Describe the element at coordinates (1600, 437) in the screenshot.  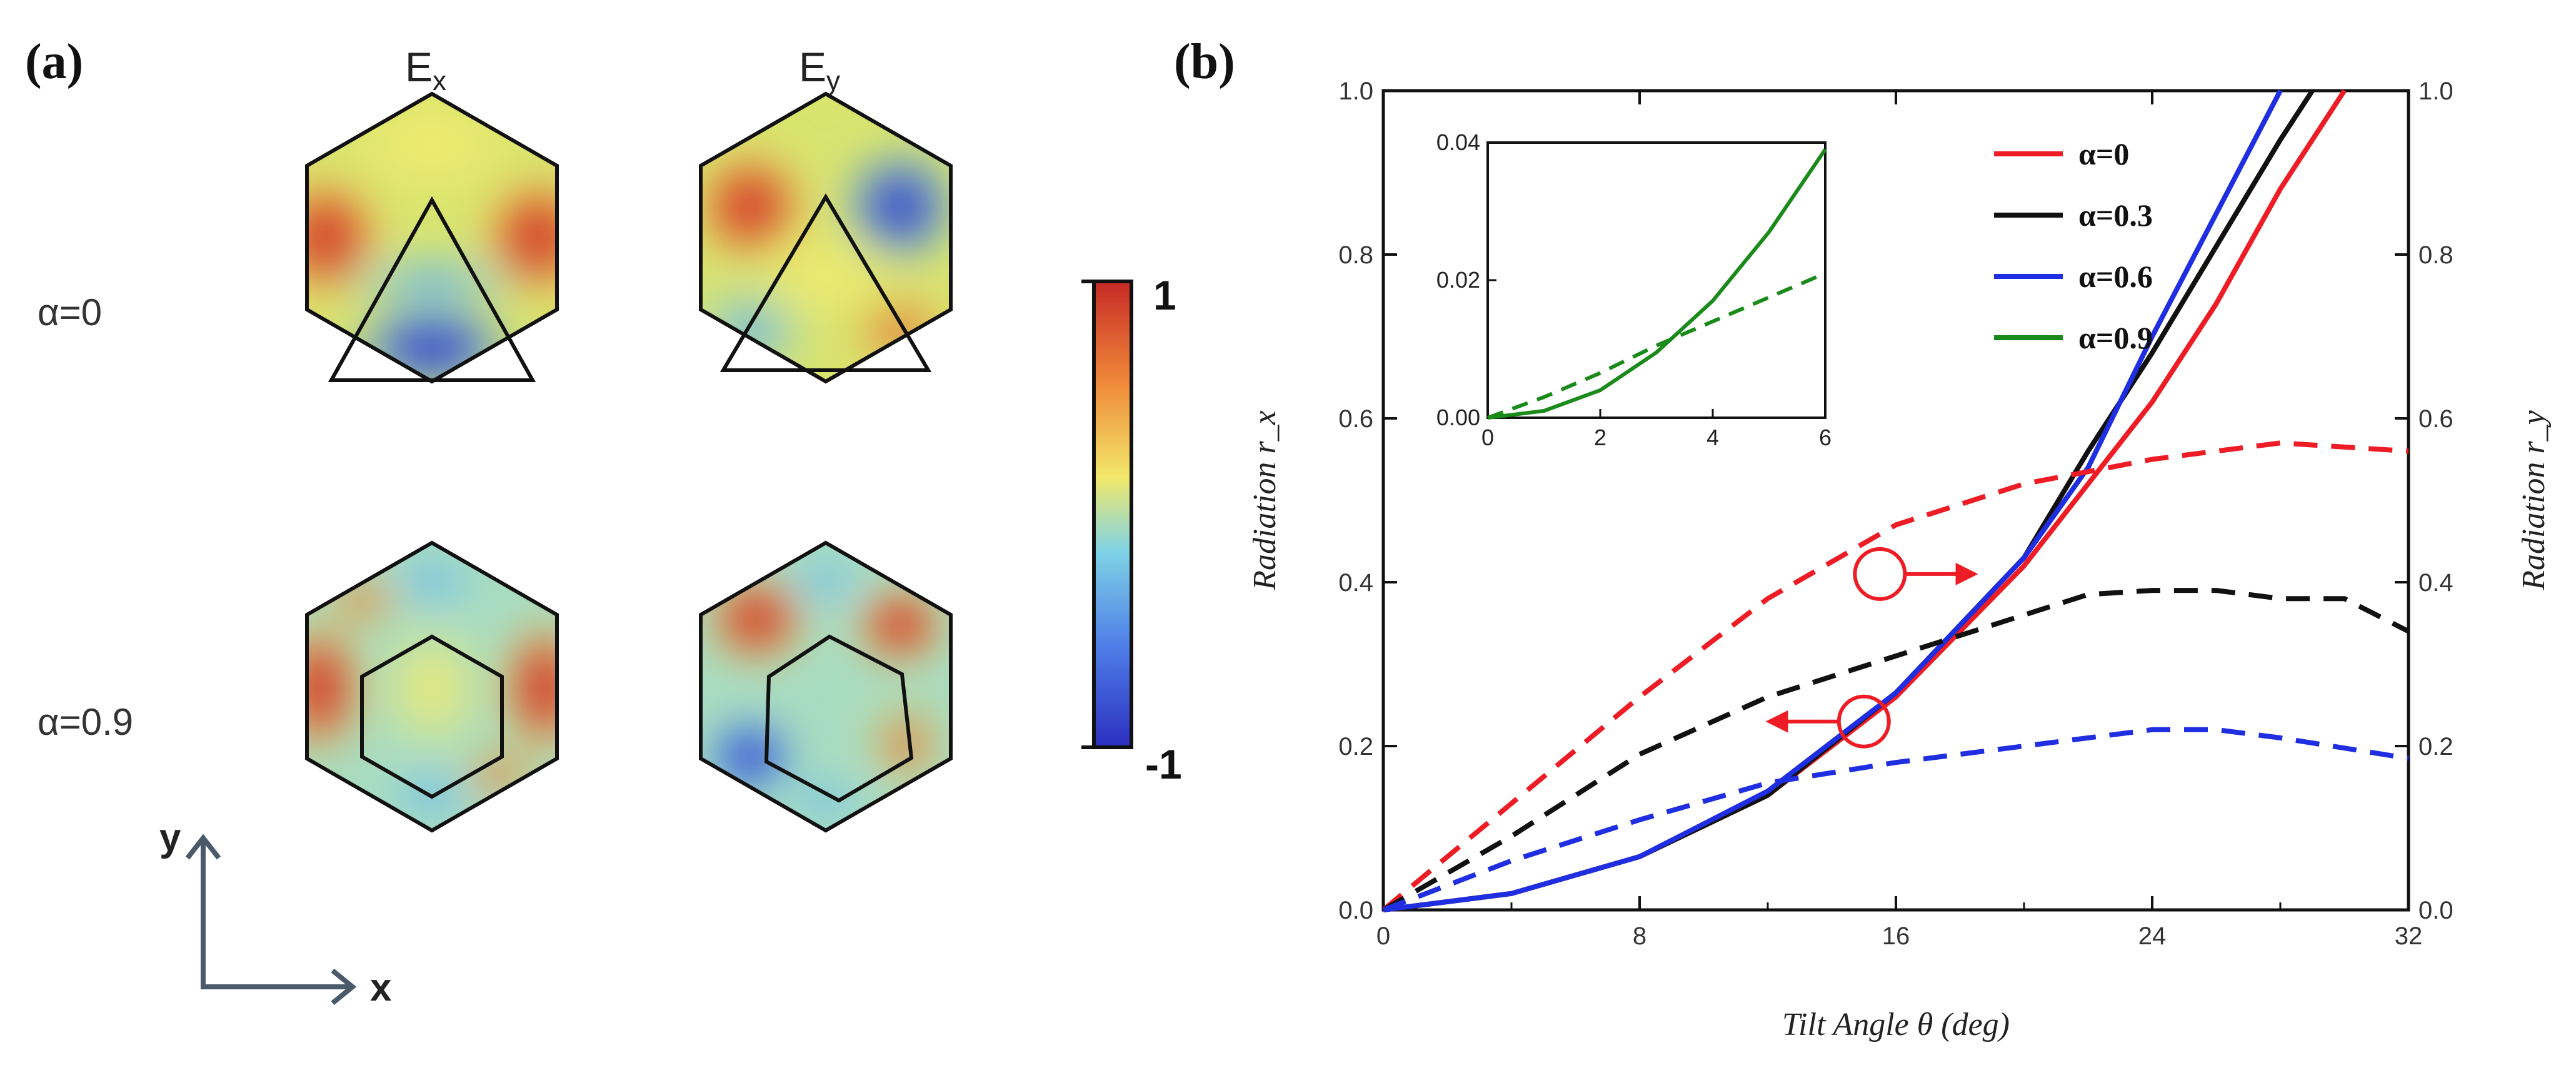
I see `inset-x-tick-label: 2` at that location.